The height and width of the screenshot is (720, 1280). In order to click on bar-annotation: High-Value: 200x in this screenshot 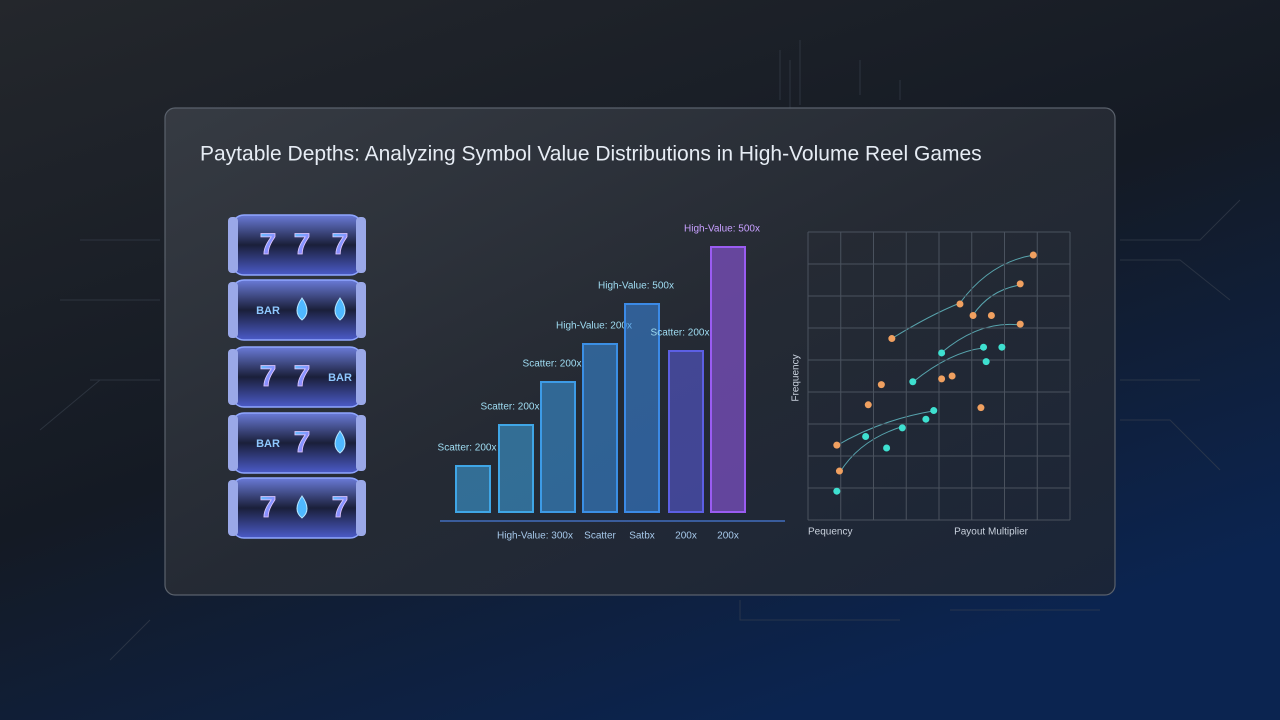, I will do `click(594, 326)`.